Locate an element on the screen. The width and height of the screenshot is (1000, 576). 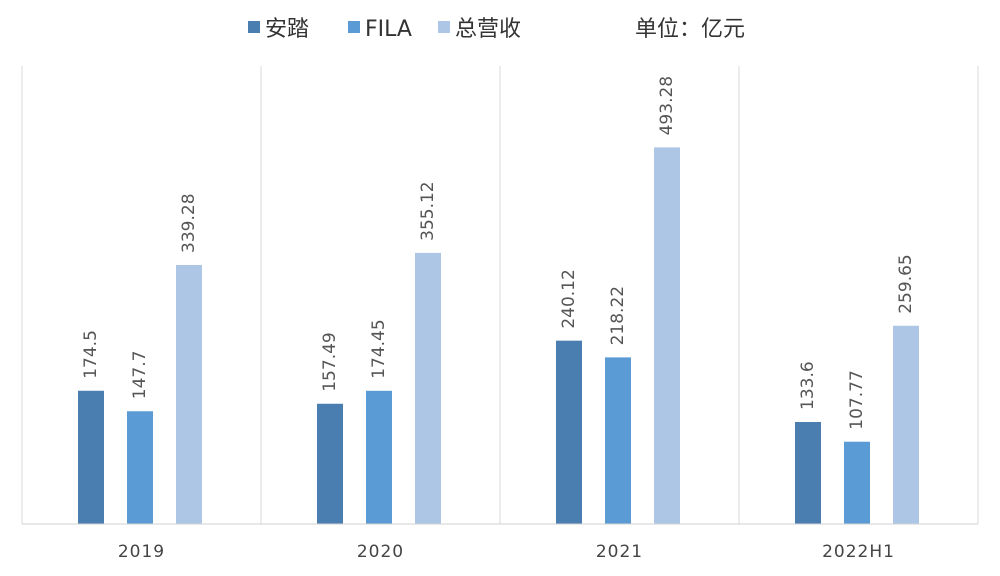
data-label: 218.22 is located at coordinates (618, 315).